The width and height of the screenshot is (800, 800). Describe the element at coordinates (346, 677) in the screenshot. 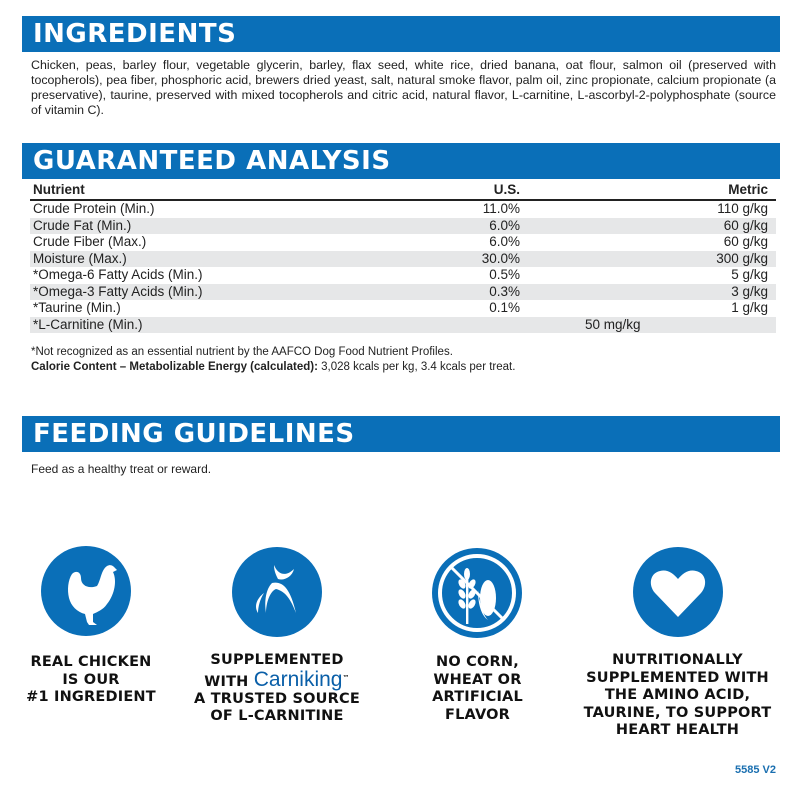

I see `trademark-symbol: ™` at that location.